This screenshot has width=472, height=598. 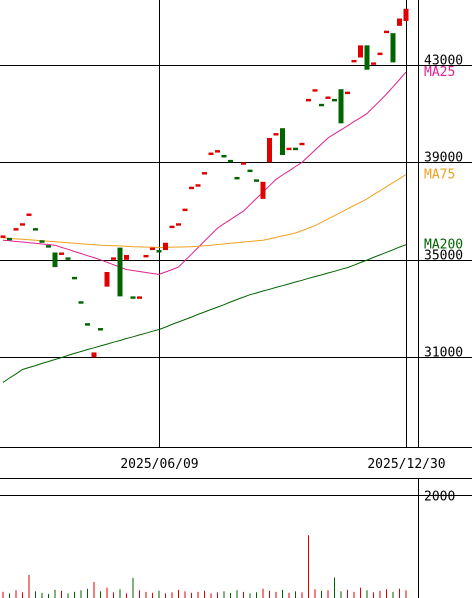 I want to click on legend-label: MA75, so click(x=439, y=175).